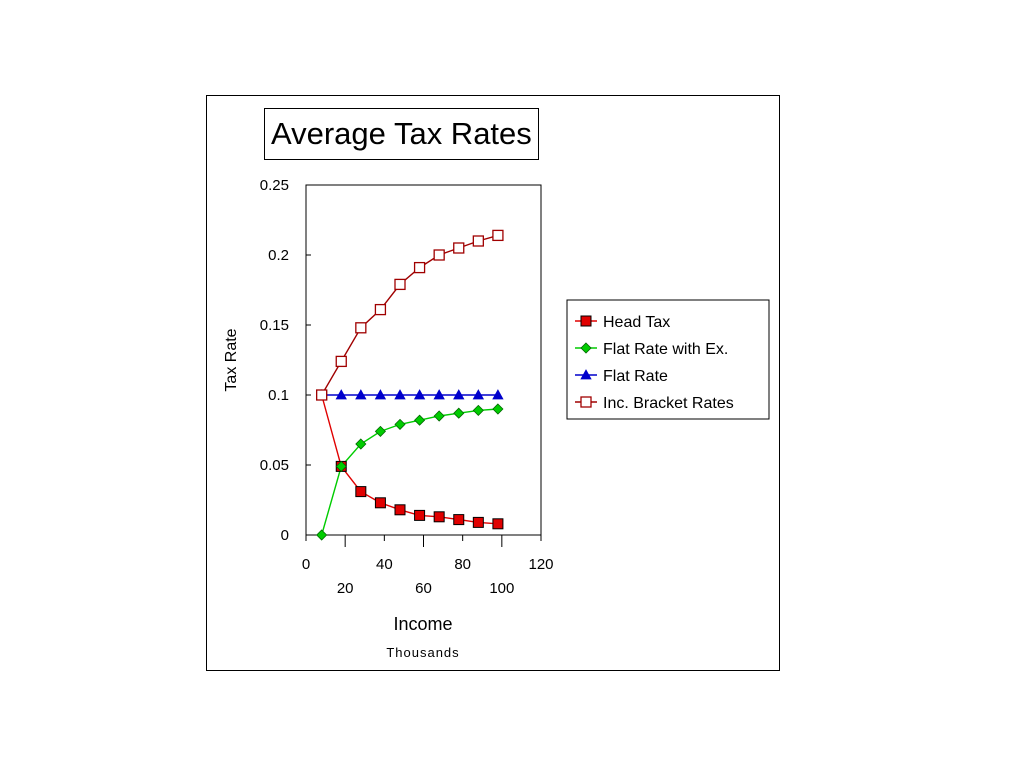 The image size is (1024, 768). Describe the element at coordinates (285, 535) in the screenshot. I see `y-tick-label: 0` at that location.